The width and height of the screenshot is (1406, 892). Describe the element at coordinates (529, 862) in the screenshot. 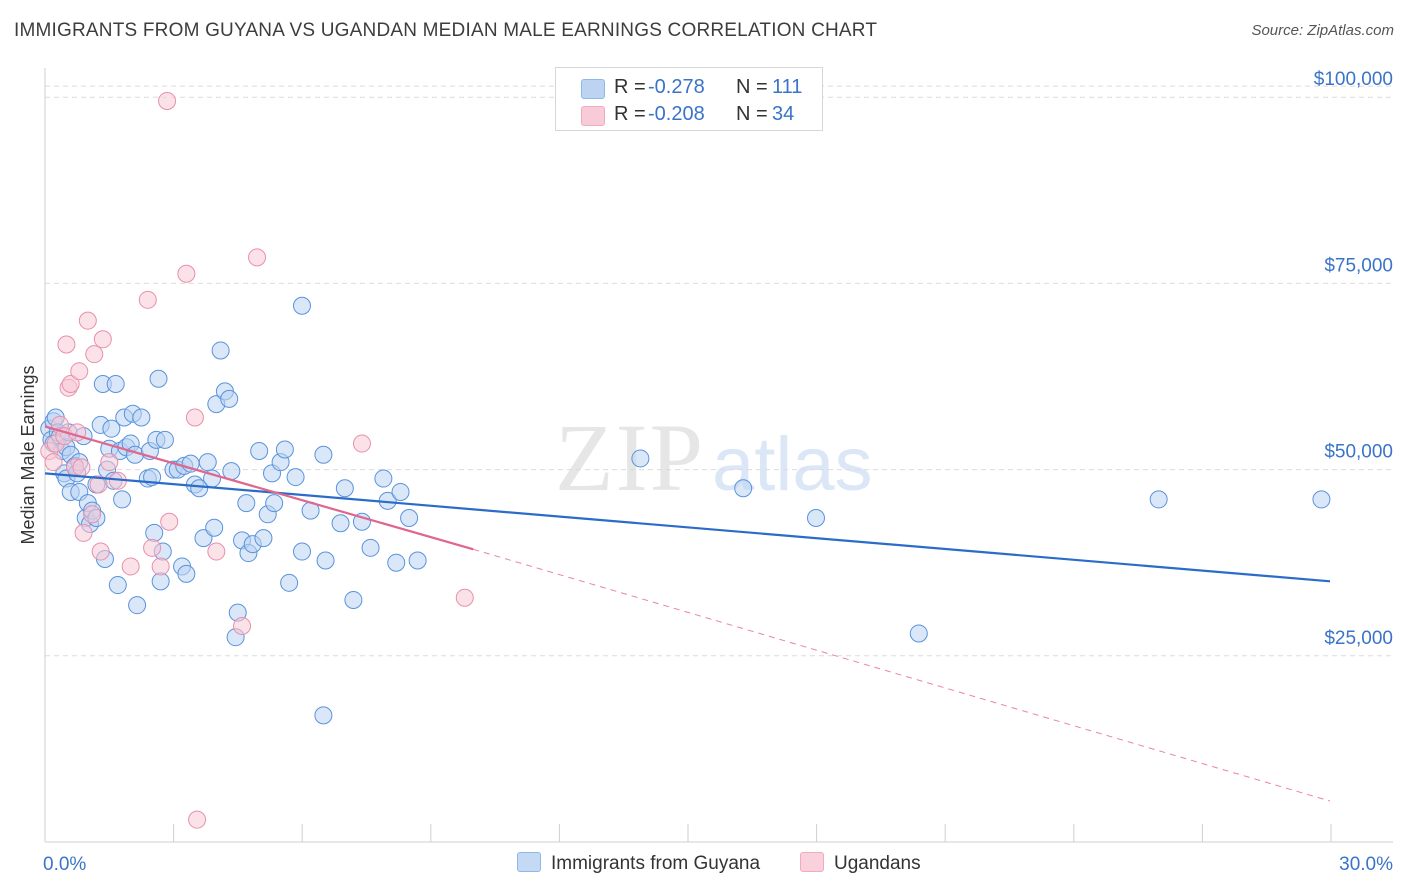

I see `legend-swatch-guyana` at that location.